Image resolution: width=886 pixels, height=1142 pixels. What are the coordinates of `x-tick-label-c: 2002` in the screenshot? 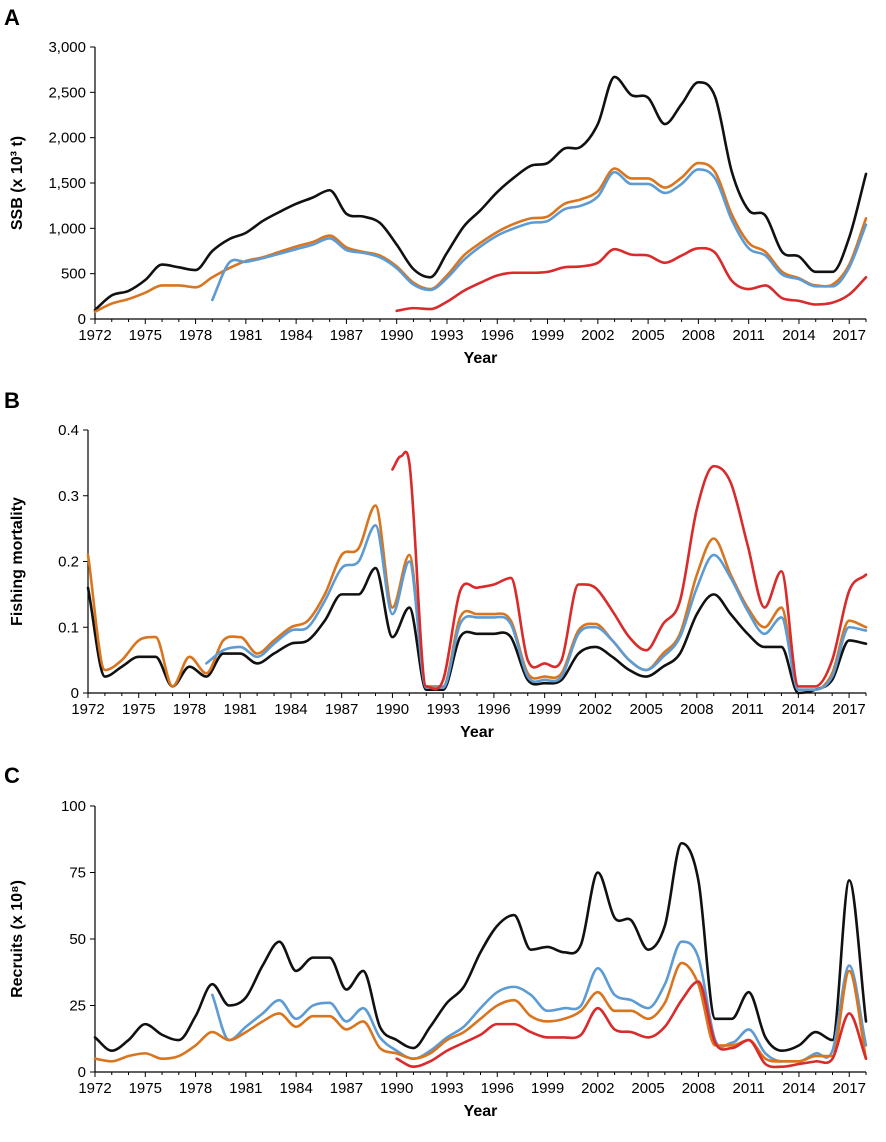 It's located at (597, 1088).